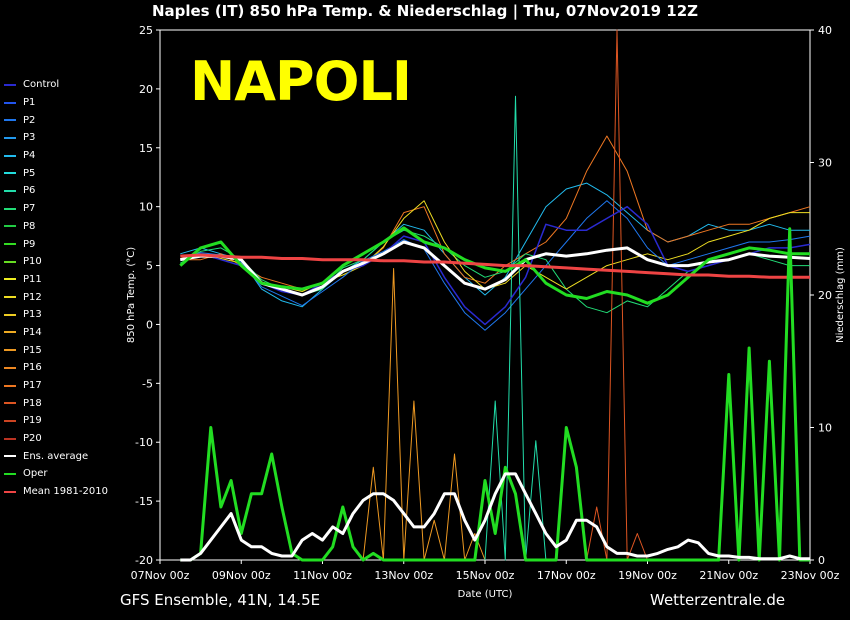  Describe the element at coordinates (32, 350) in the screenshot. I see `legend-label: P15` at that location.